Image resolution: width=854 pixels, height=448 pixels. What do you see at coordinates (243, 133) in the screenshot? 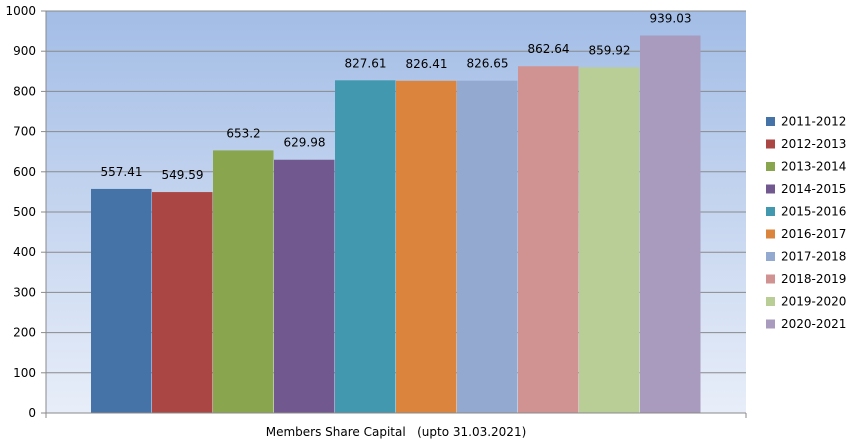
I see `data-label: 653.2` at bounding box center [243, 133].